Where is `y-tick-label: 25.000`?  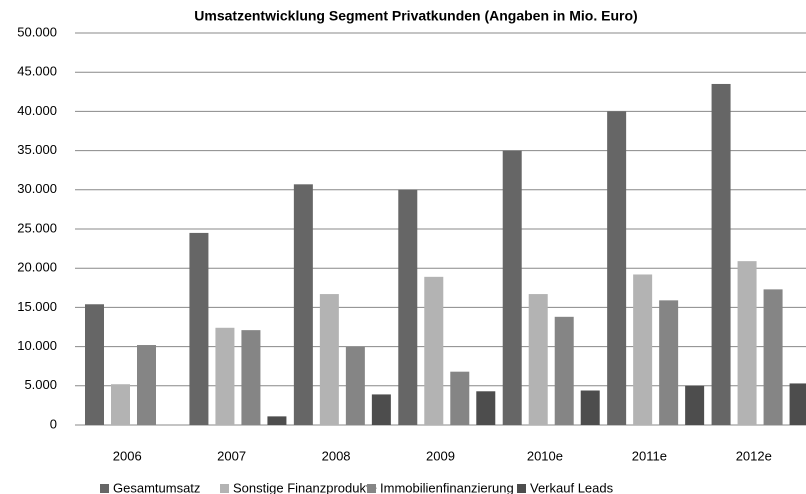 y-tick-label: 25.000 is located at coordinates (37, 227).